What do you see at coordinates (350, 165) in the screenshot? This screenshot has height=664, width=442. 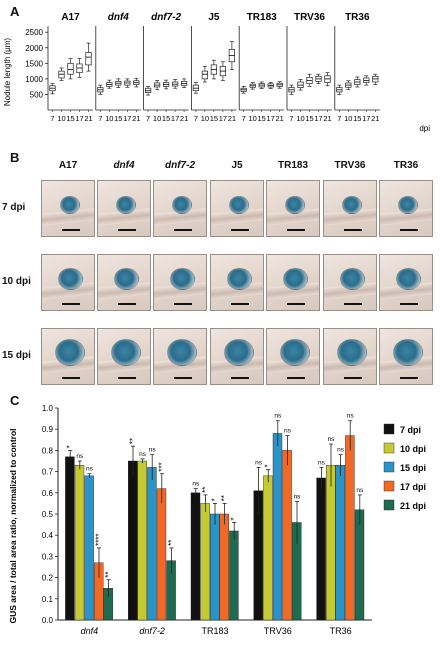 I see `panel-b-col-label: TRV36` at bounding box center [350, 165].